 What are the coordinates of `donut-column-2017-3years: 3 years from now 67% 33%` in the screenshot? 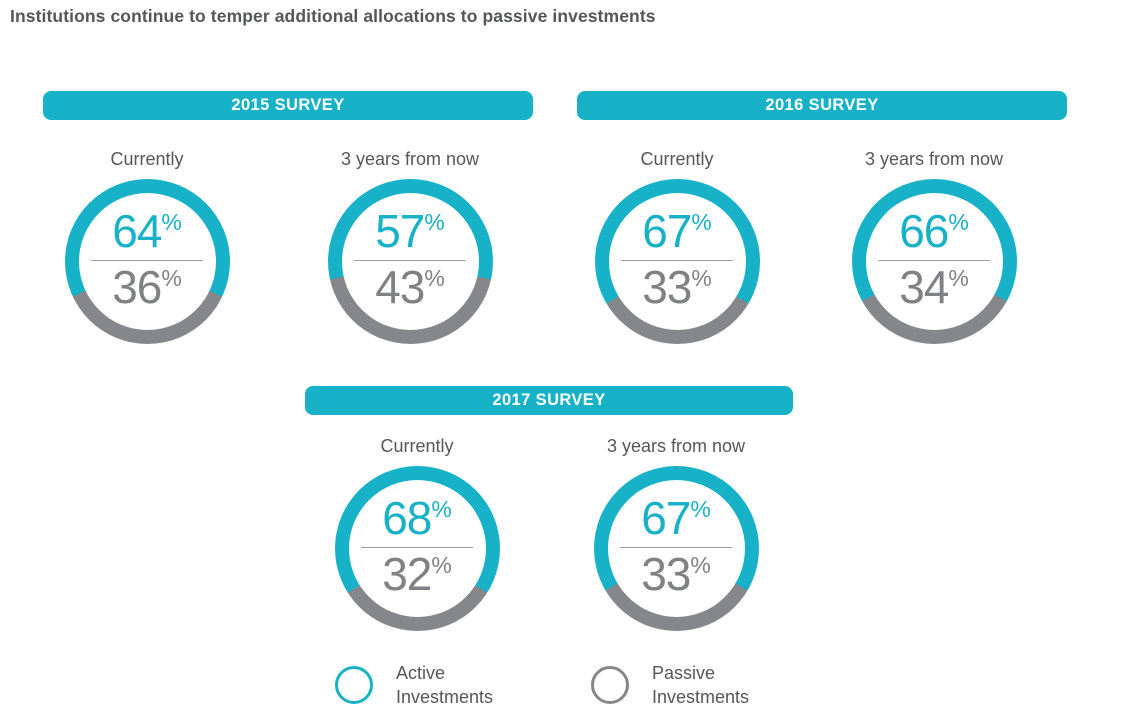 It's located at (676, 533).